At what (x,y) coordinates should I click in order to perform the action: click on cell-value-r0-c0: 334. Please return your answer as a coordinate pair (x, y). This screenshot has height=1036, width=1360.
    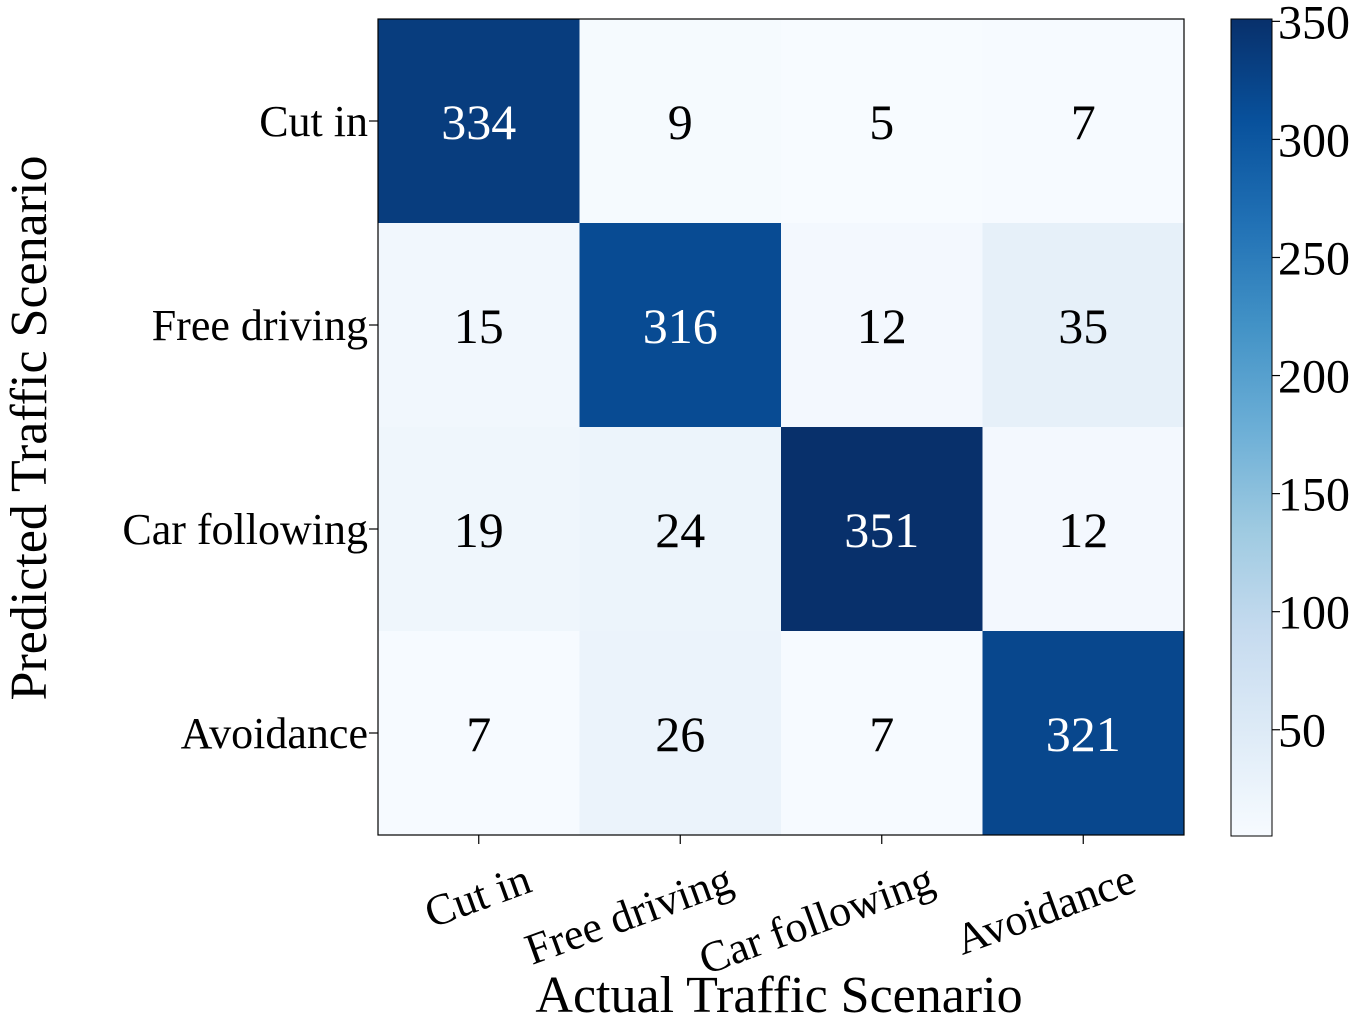
    Looking at the image, I should click on (478, 122).